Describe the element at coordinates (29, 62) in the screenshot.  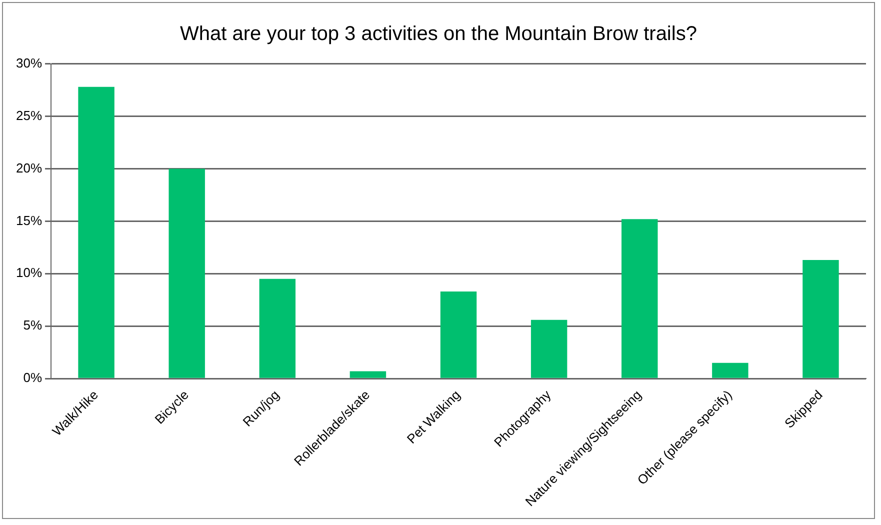
I see `y-tick-label: 30%` at that location.